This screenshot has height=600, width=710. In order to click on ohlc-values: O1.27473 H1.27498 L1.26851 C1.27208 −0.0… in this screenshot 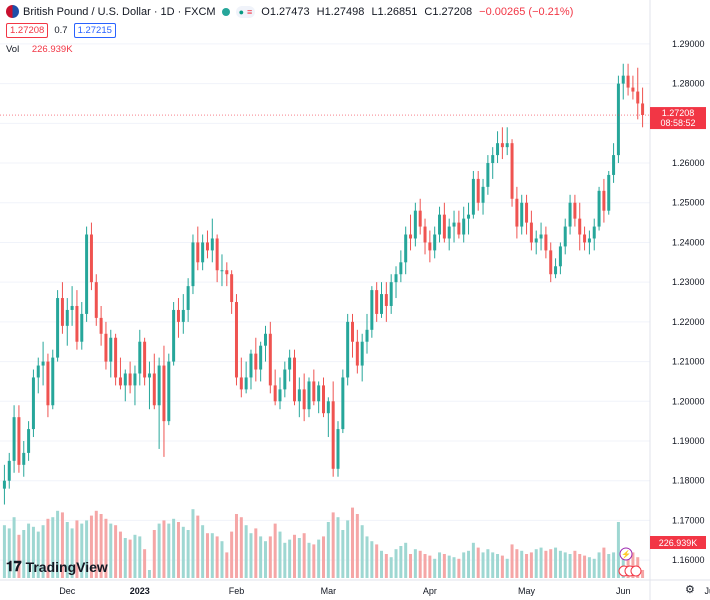, I will do `click(419, 12)`.